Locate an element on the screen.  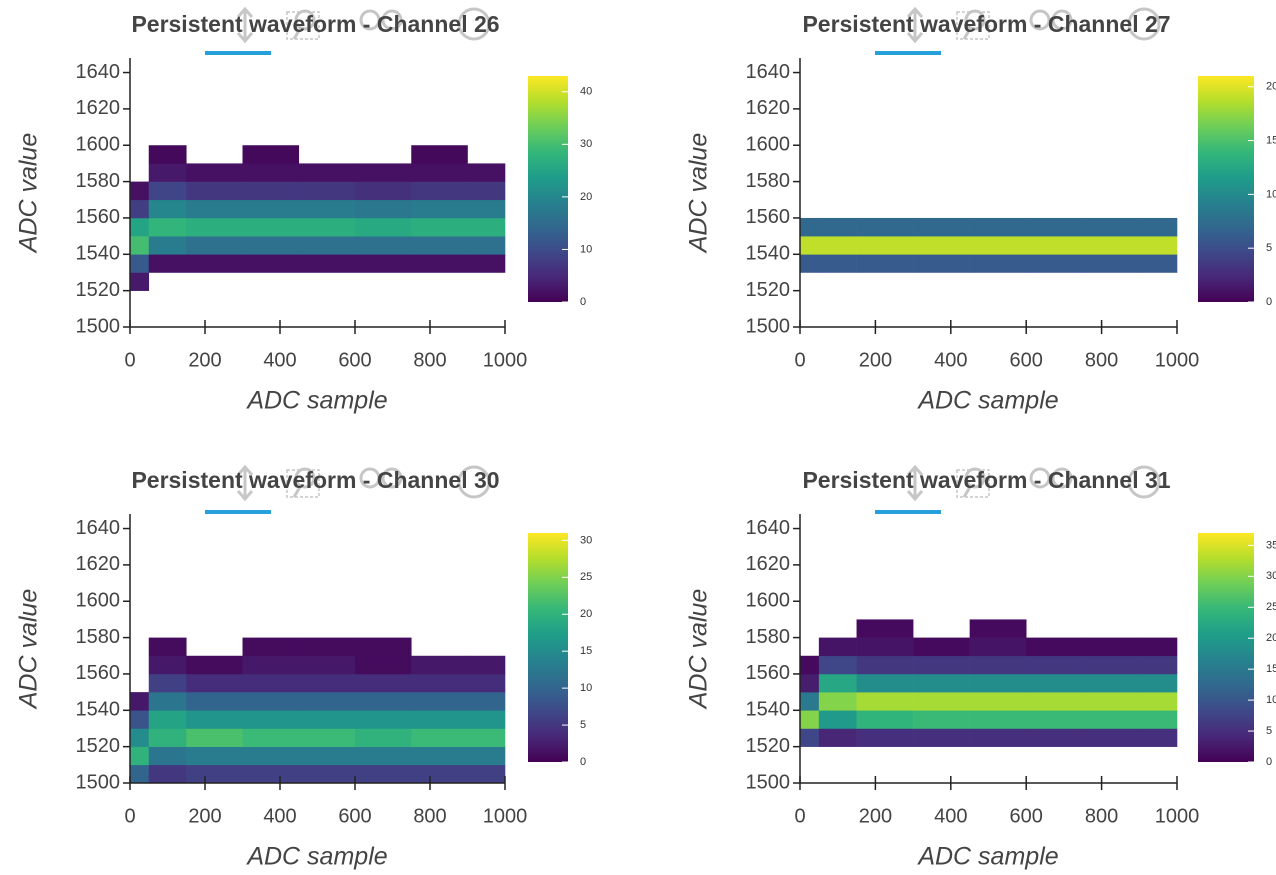
colorbar-tick-label: 30 is located at coordinates (586, 144).